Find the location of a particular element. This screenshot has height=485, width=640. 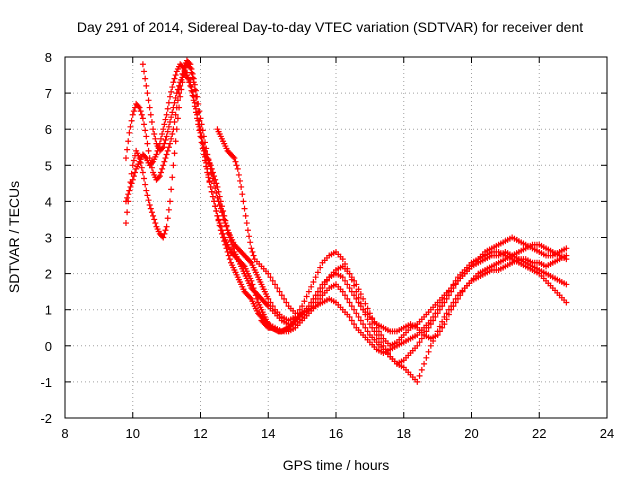

x-tick-label: 8 is located at coordinates (64, 433).